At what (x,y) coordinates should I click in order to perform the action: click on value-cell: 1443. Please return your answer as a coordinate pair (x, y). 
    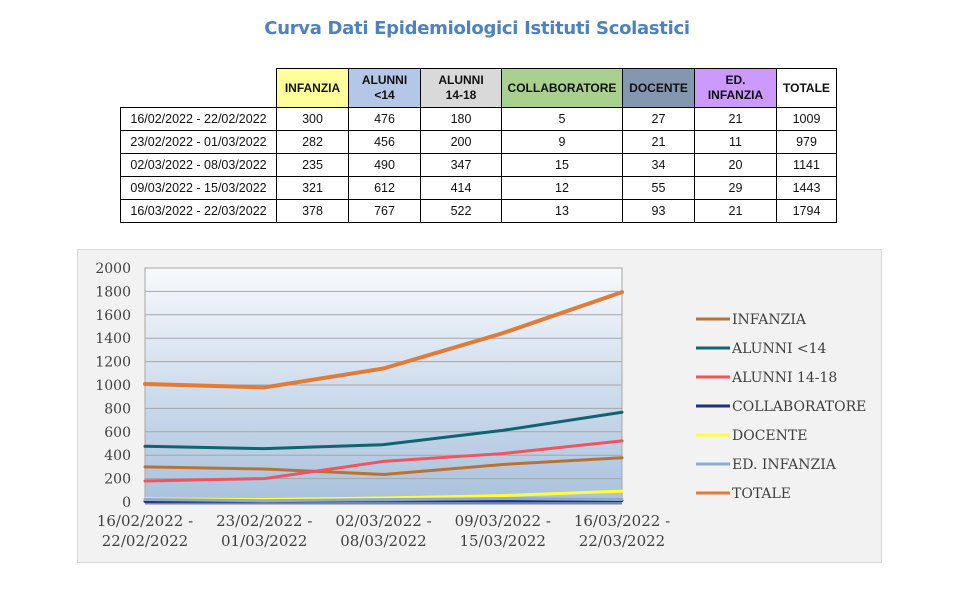
    Looking at the image, I should click on (806, 188).